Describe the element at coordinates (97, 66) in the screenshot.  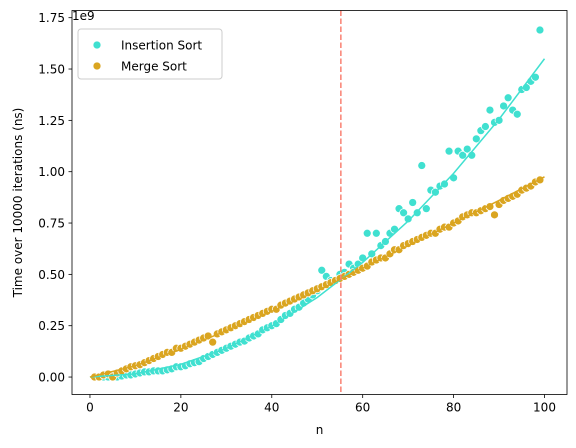
I see `legend-marker-merge-sort` at that location.